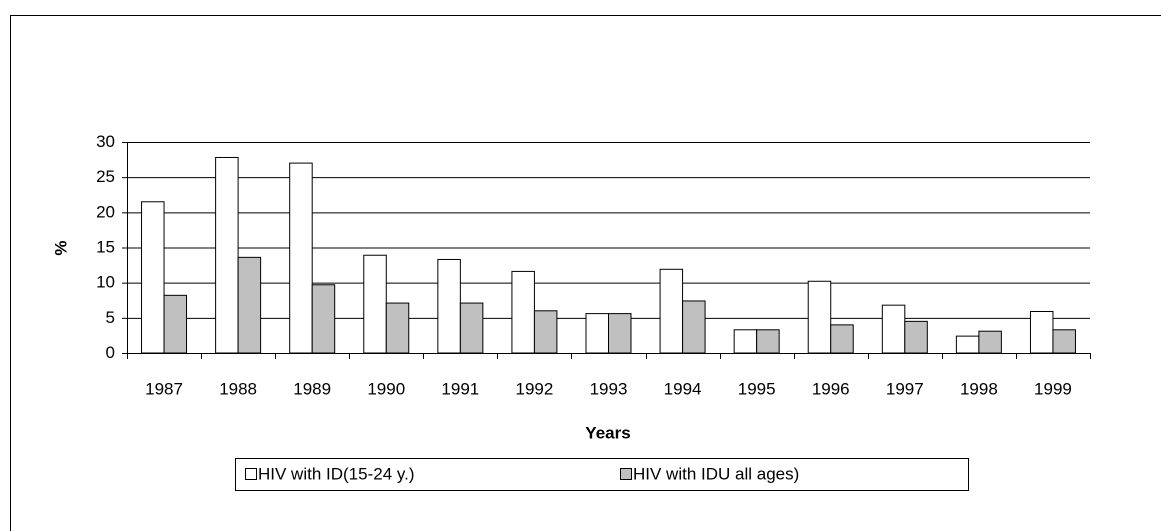 This screenshot has width=1161, height=531. Describe the element at coordinates (535, 388) in the screenshot. I see `x-tick-label: 1992` at that location.